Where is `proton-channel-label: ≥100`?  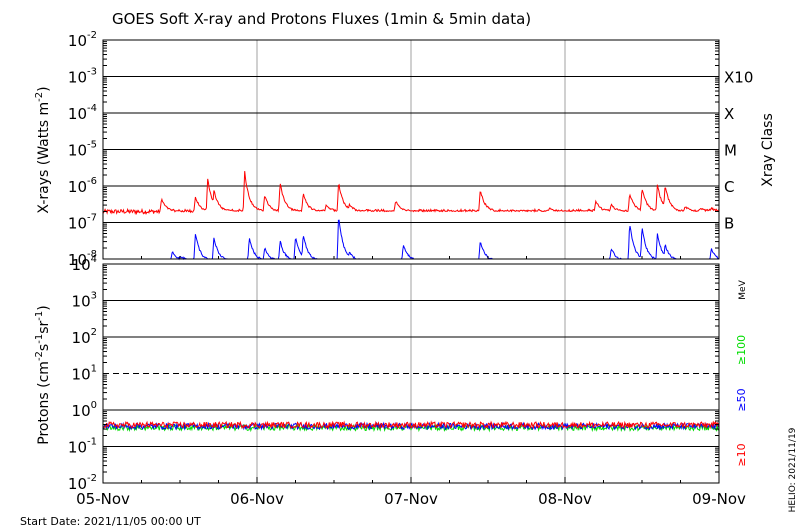
proton-channel-label: ≥100 is located at coordinates (741, 350).